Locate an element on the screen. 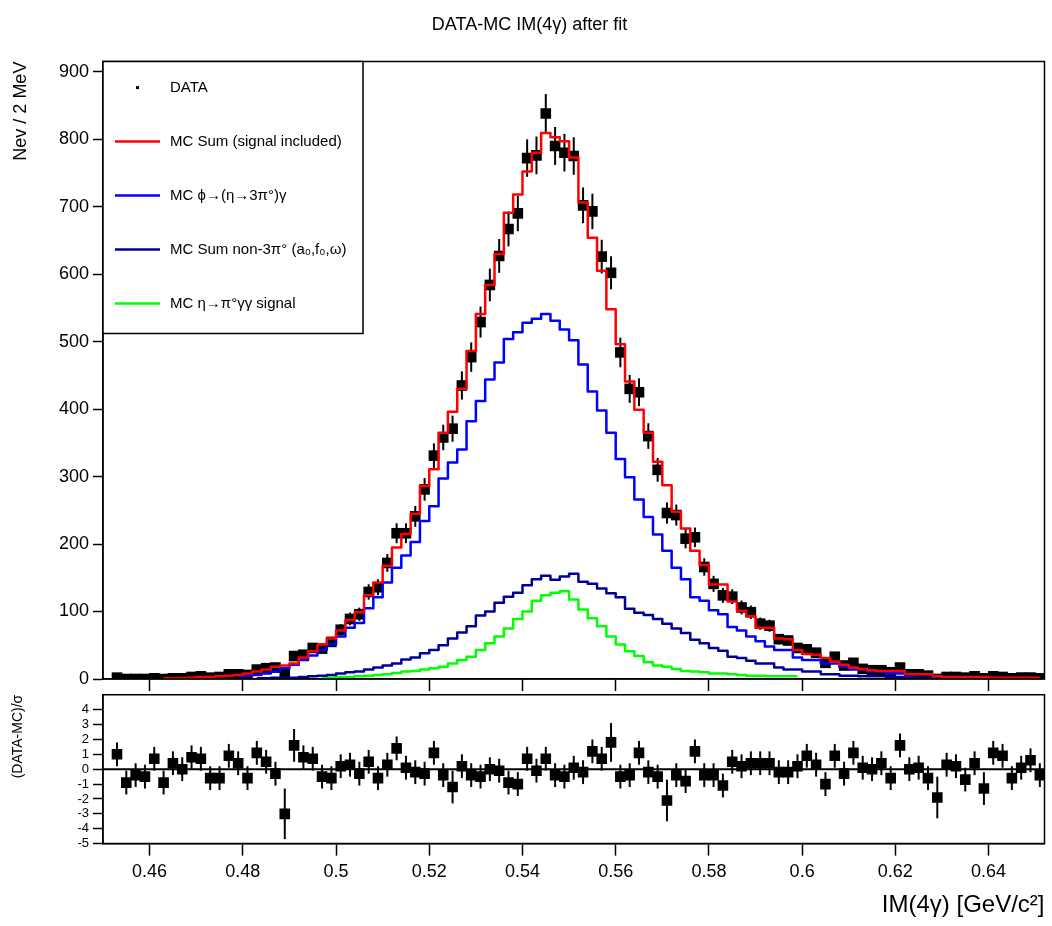 The image size is (1052, 926). x-tick-label: 0.62 is located at coordinates (895, 871).